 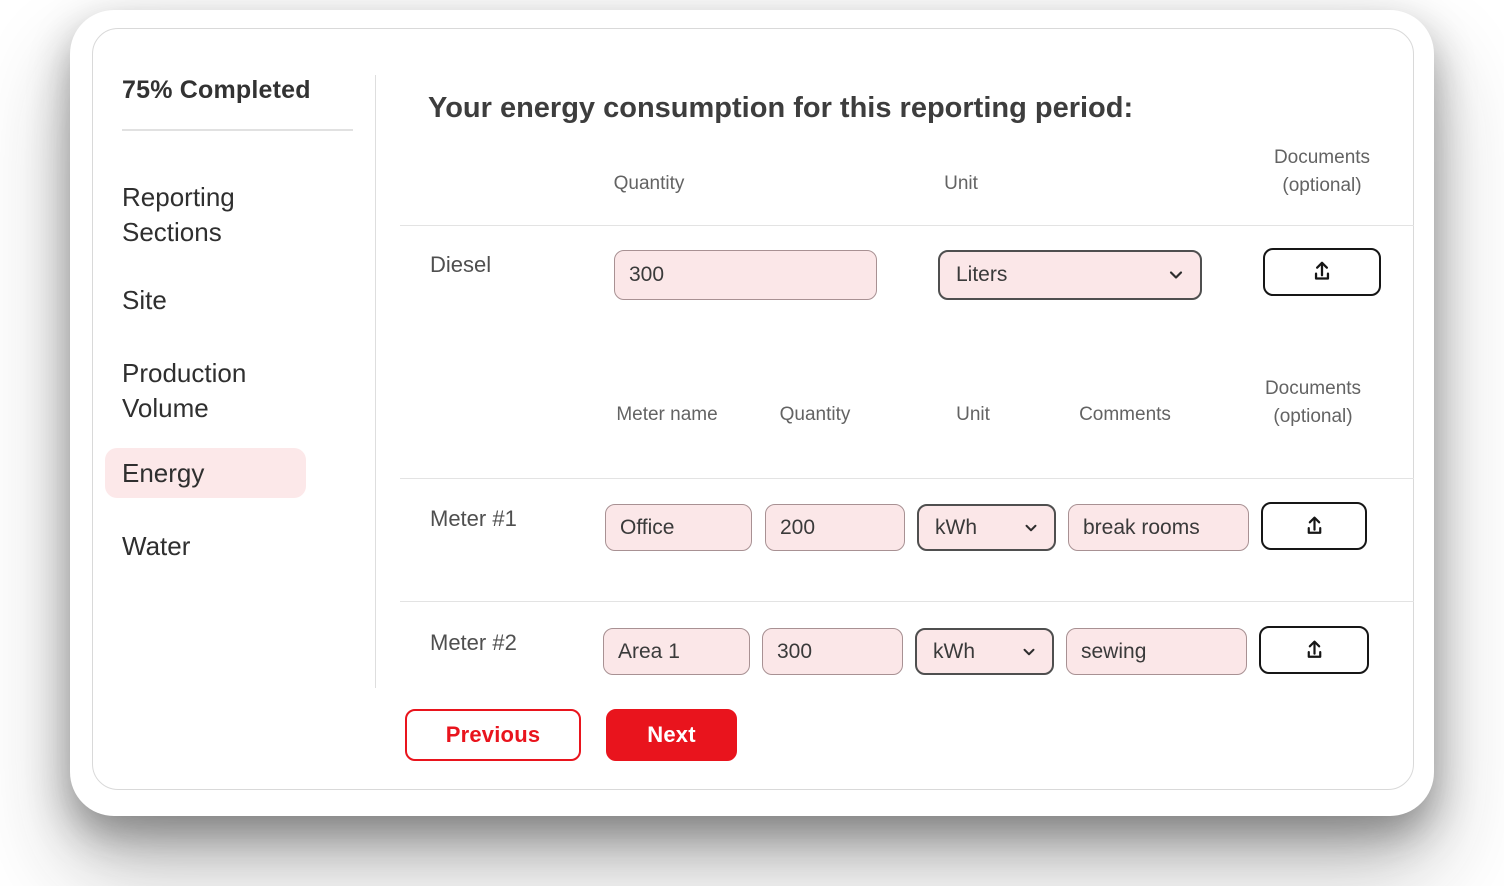 I want to click on meter2-comments-input, so click(x=1156, y=651).